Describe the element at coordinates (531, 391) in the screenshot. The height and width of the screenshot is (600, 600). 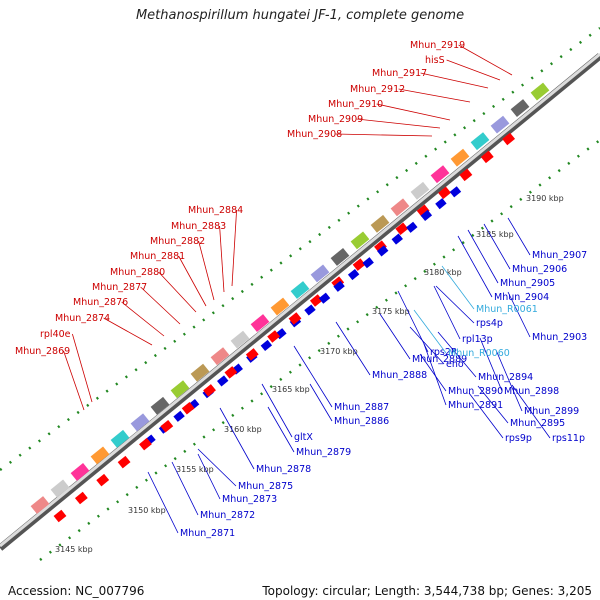
I see `gene-label: Mhun_2898` at that location.